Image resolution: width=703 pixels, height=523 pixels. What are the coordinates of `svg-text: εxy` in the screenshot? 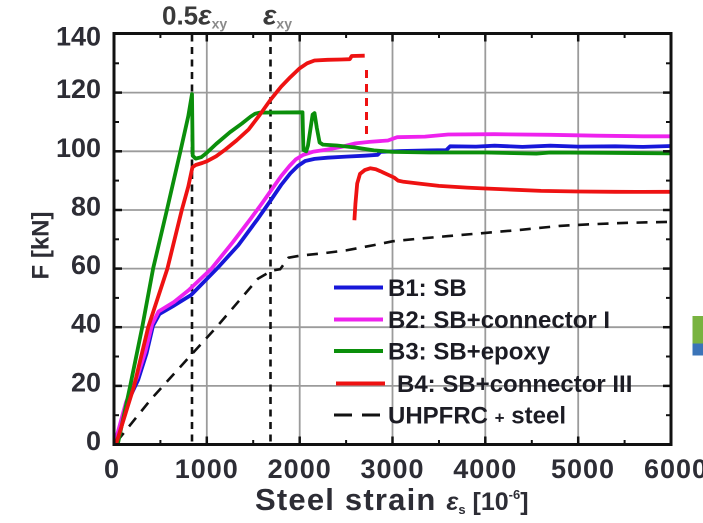 It's located at (277, 16).